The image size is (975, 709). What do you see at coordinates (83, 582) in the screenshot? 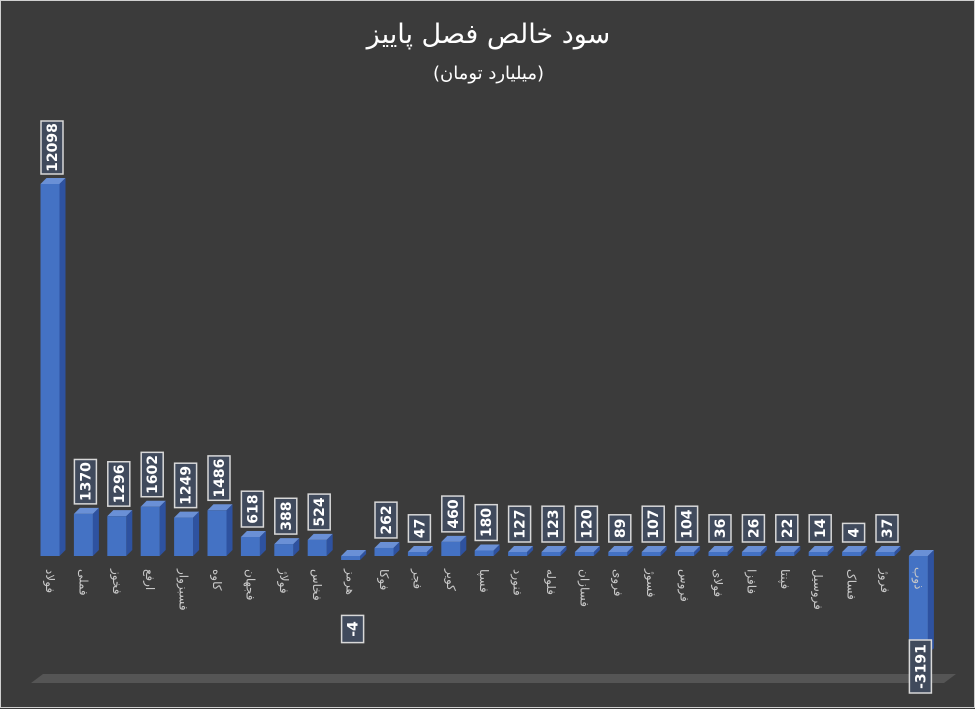
I see `category-label: فملی` at bounding box center [83, 582].